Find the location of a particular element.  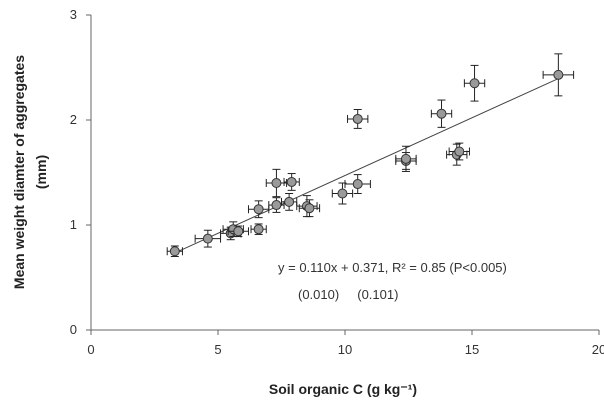

x-tick-label: 10 is located at coordinates (345, 349).